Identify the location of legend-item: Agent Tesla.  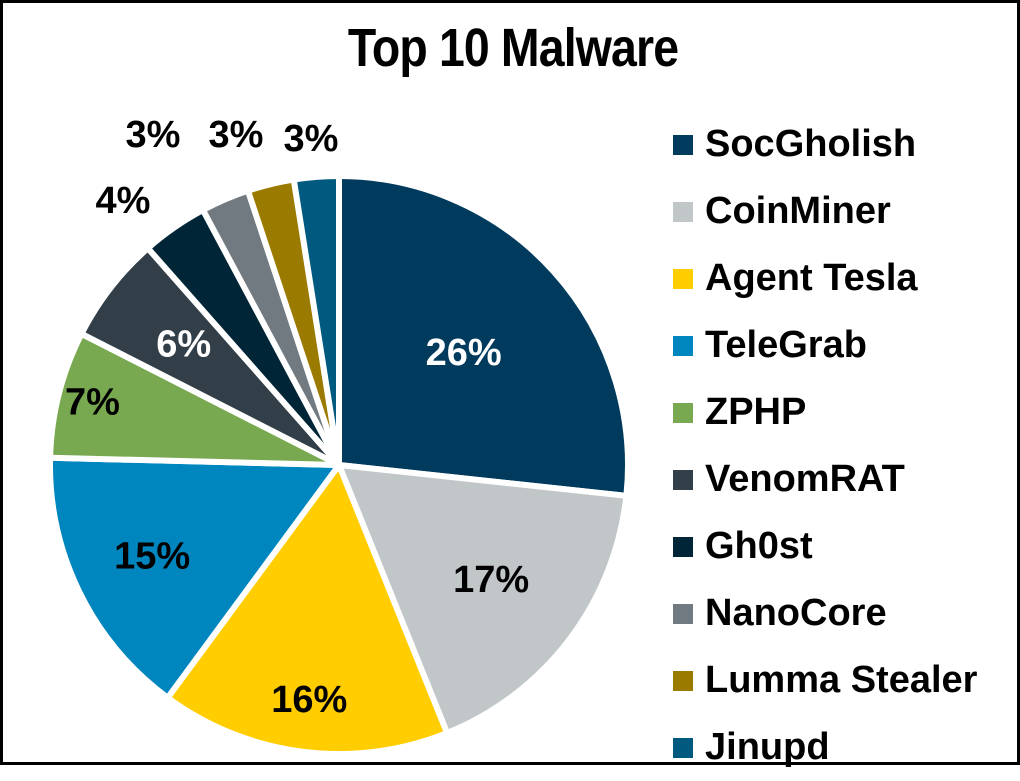
(845, 278).